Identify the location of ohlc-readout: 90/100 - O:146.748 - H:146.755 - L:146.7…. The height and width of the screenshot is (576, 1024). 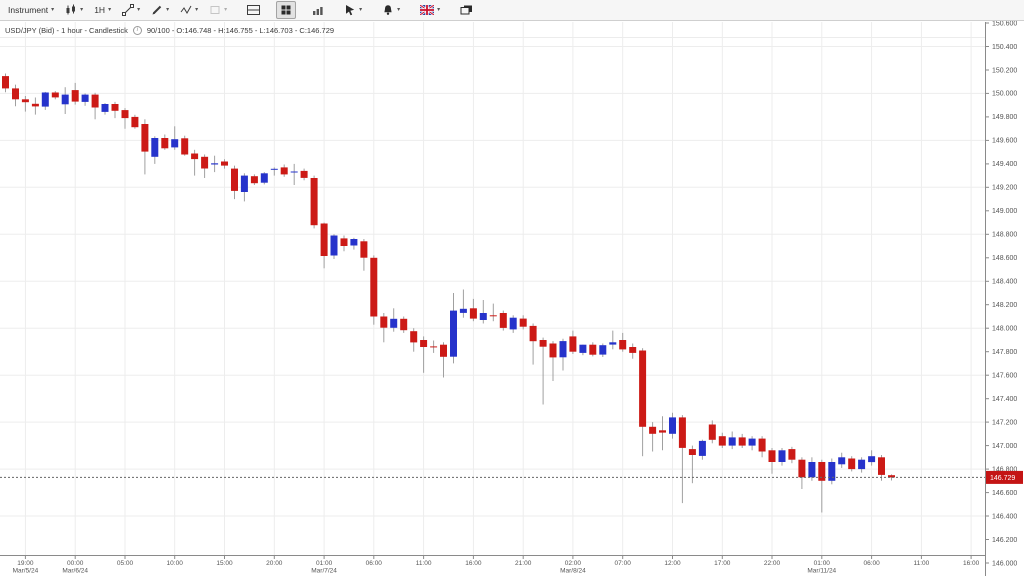
(240, 30).